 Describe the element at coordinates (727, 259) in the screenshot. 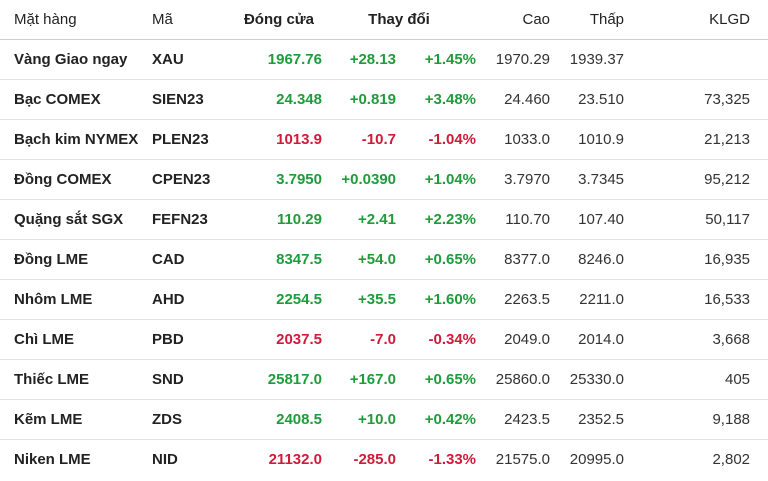

I see `volume-cell: 16,935` at that location.